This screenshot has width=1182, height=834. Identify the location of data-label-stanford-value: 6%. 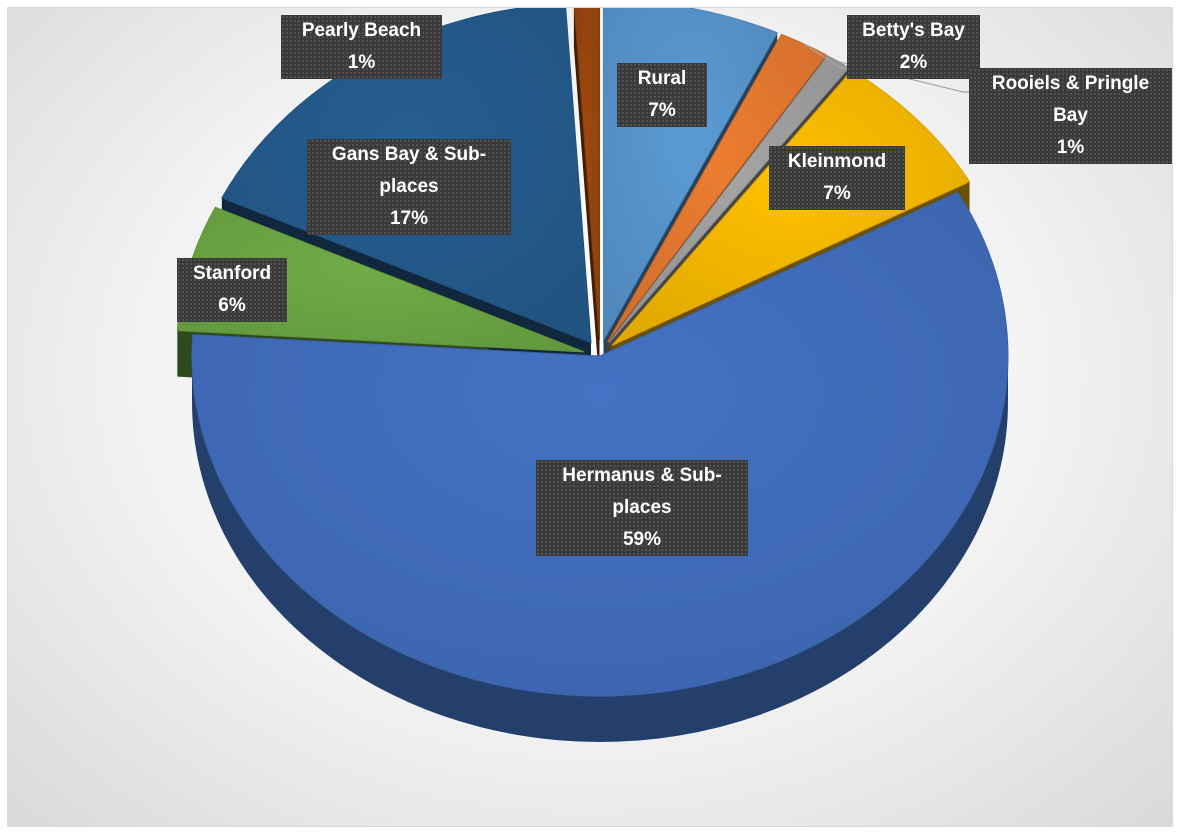
(232, 305).